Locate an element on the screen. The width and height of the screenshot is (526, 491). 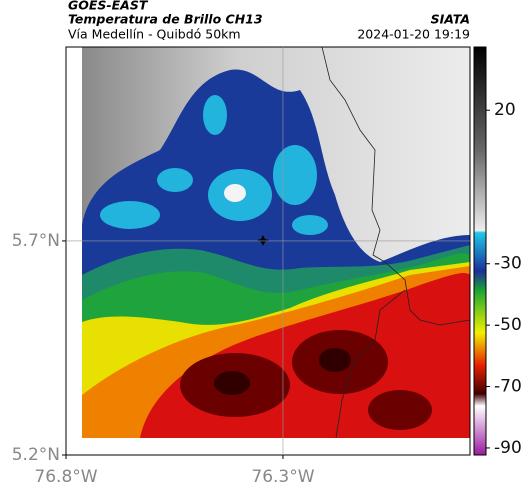
colorbar-tick-label: -70 is located at coordinates (508, 387).